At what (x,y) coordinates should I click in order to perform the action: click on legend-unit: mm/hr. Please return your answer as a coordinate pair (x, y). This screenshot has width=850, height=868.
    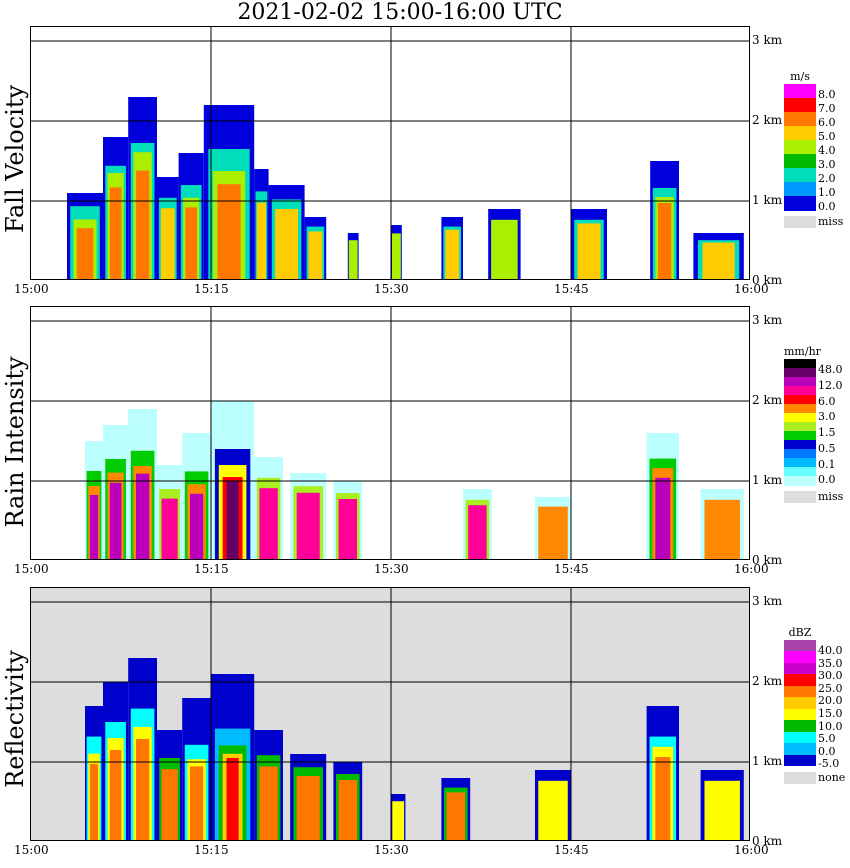
    Looking at the image, I should click on (802, 351).